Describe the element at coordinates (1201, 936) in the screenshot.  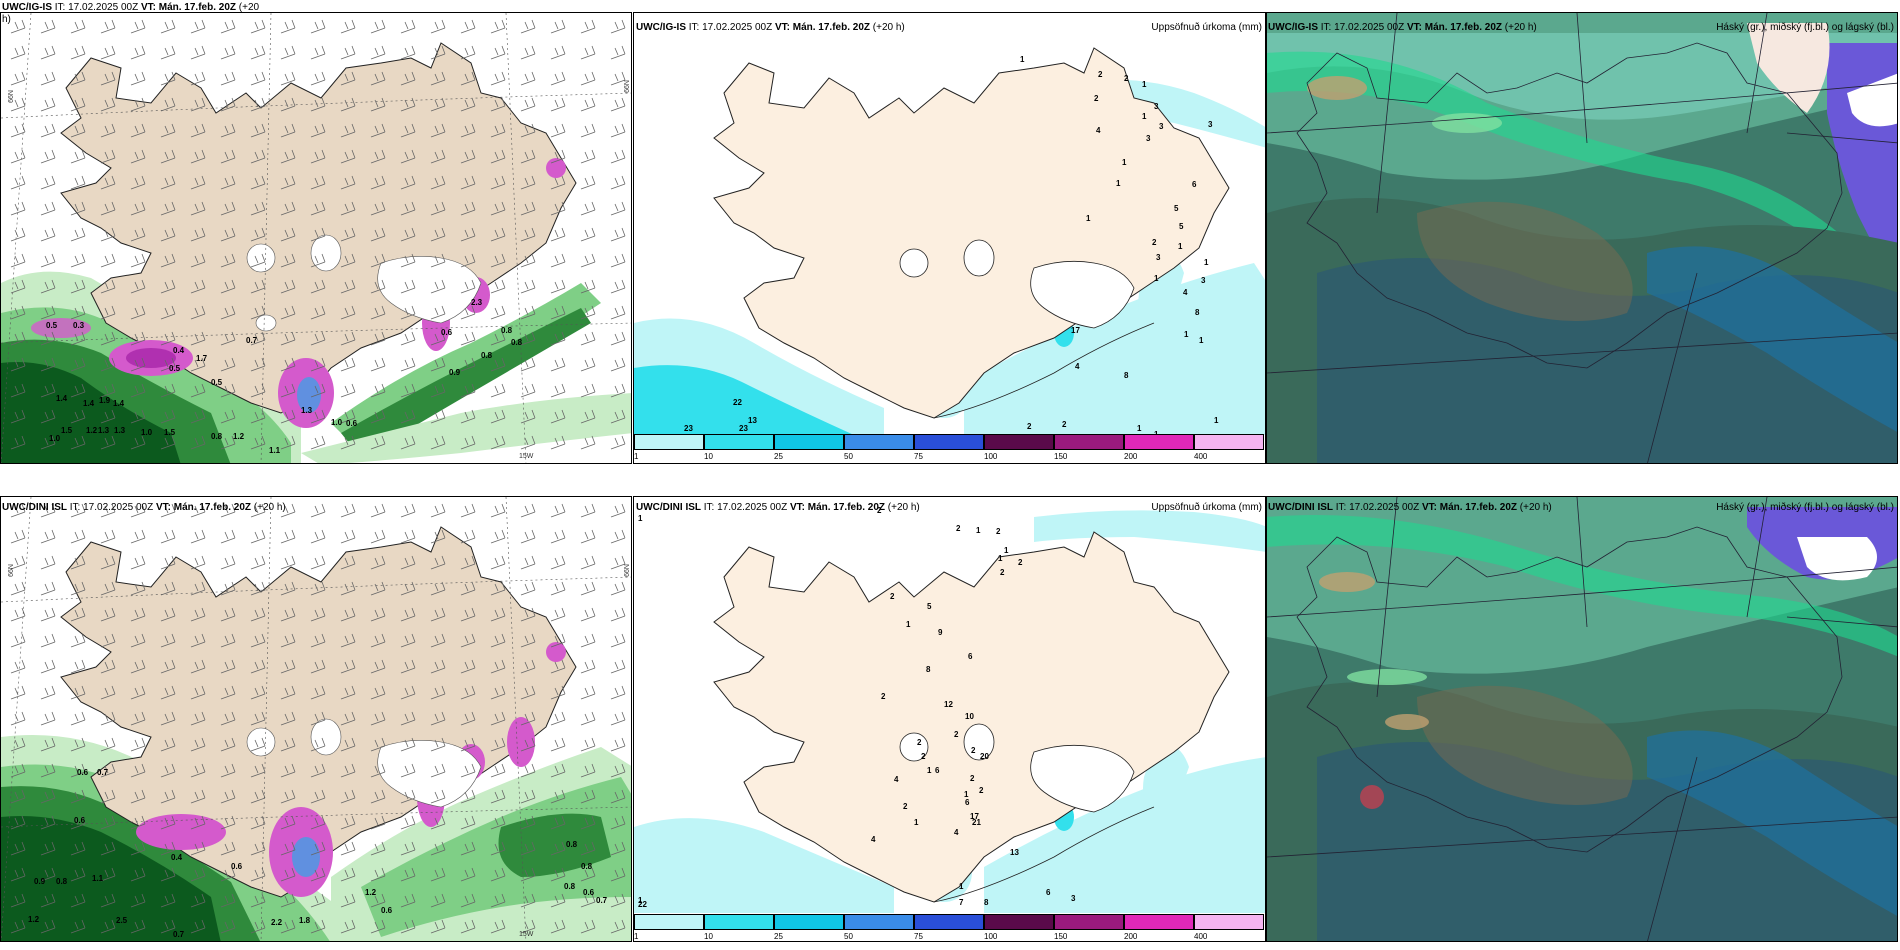
I see `tick: 400` at that location.